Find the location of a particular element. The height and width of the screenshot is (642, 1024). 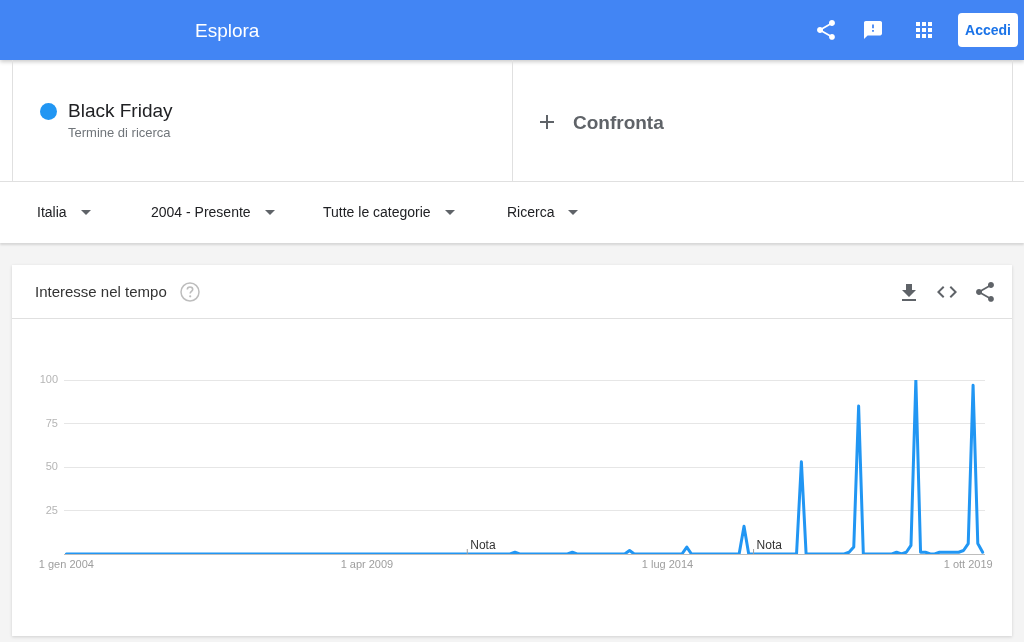

y-tick-label: 25 is located at coordinates (51, 509).